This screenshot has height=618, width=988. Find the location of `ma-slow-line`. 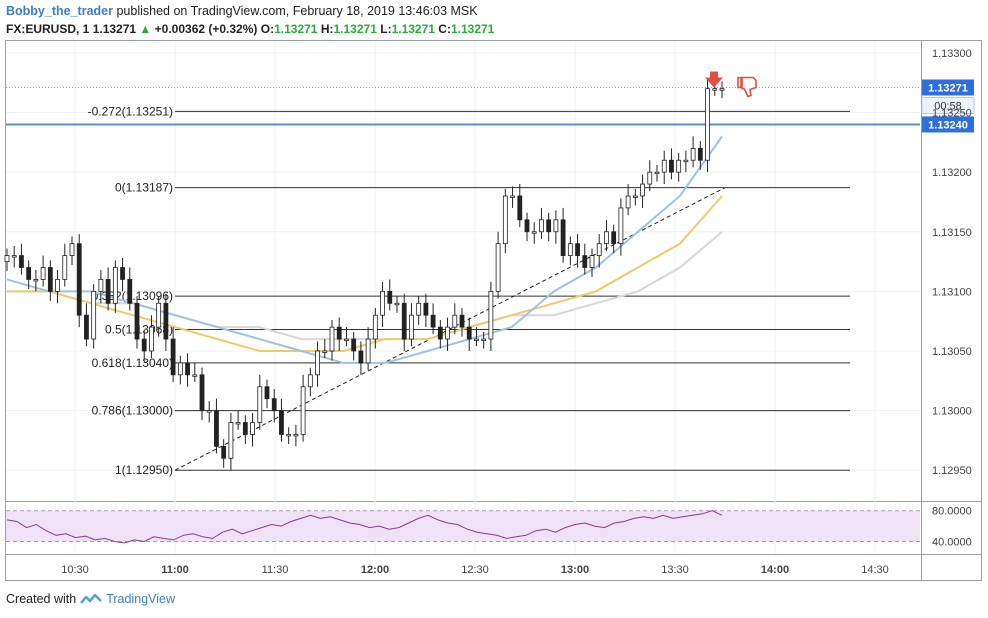

ma-slow-line is located at coordinates (365, 286).